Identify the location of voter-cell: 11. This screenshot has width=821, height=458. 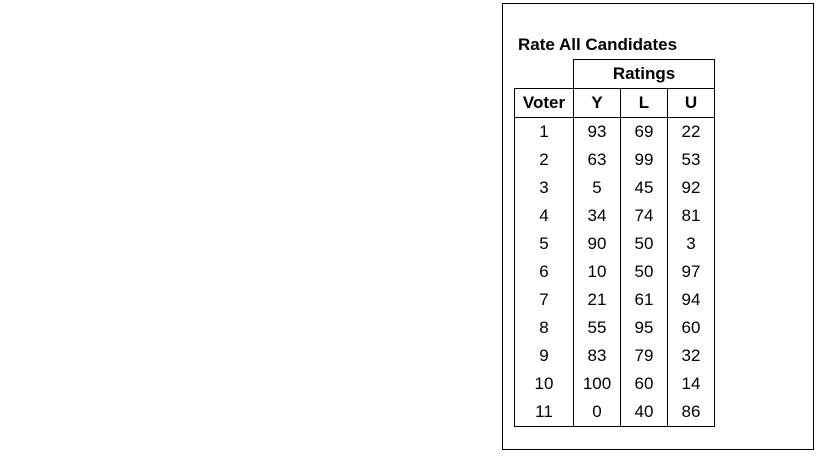
(544, 412).